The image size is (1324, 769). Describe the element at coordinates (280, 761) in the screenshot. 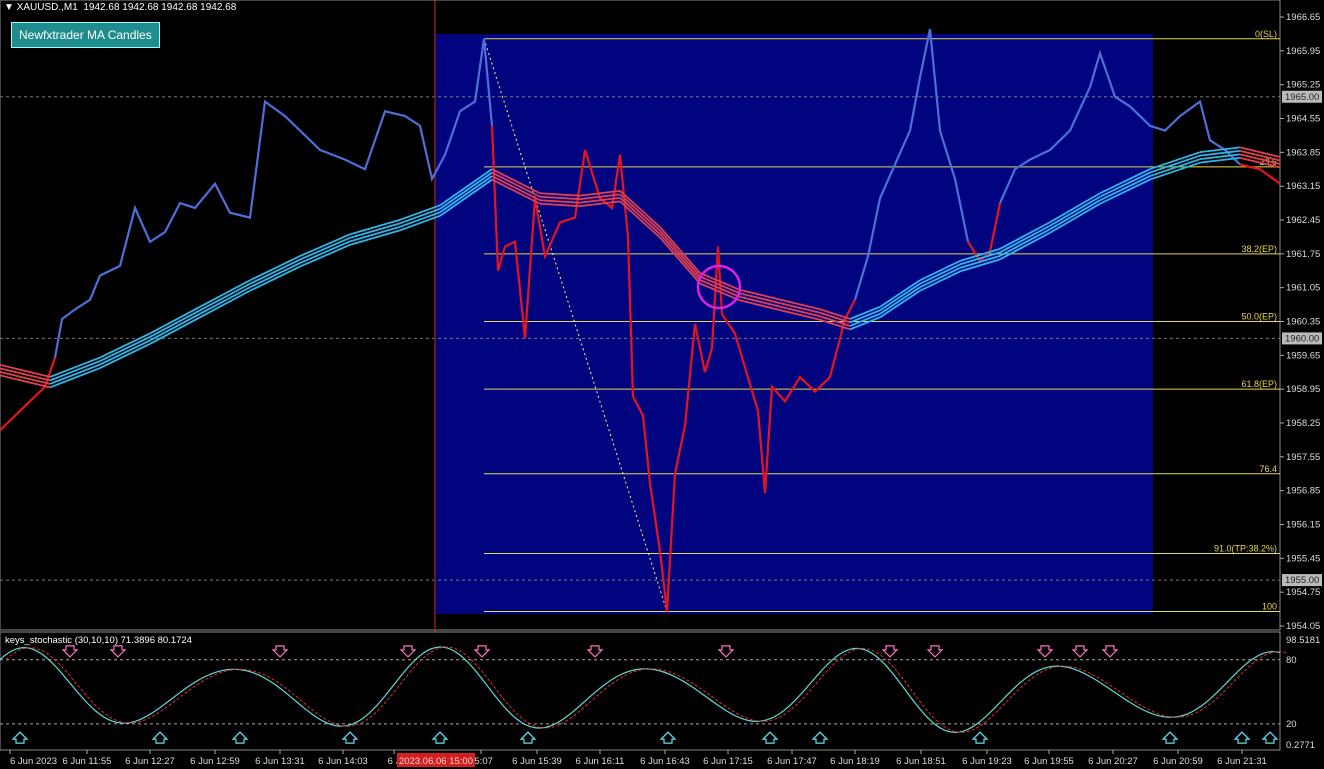

I see `time-tick-label: 6 Jun 13:31` at that location.